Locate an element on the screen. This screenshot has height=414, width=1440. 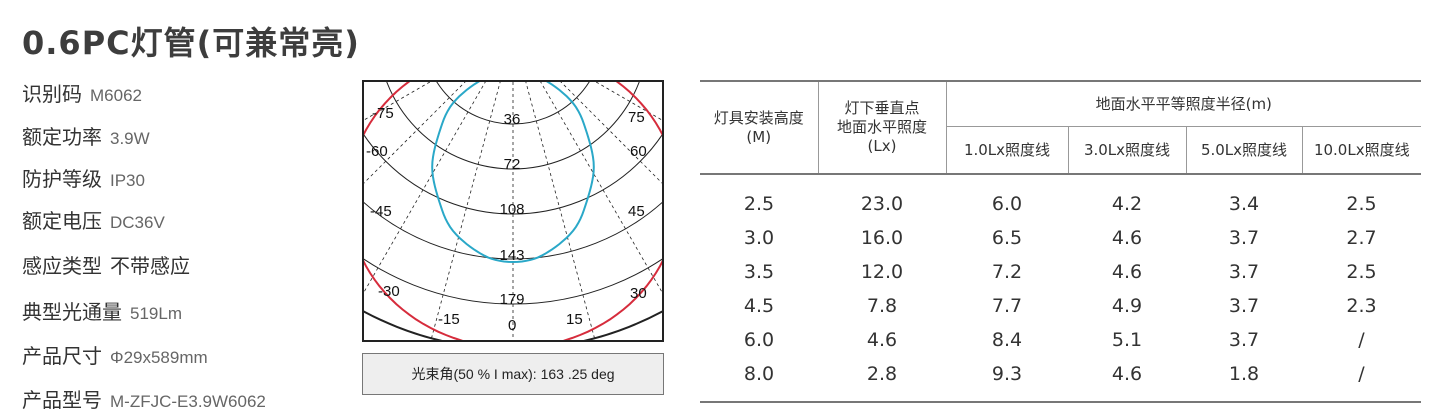
cell-r10: 2.3 is located at coordinates (1361, 306).